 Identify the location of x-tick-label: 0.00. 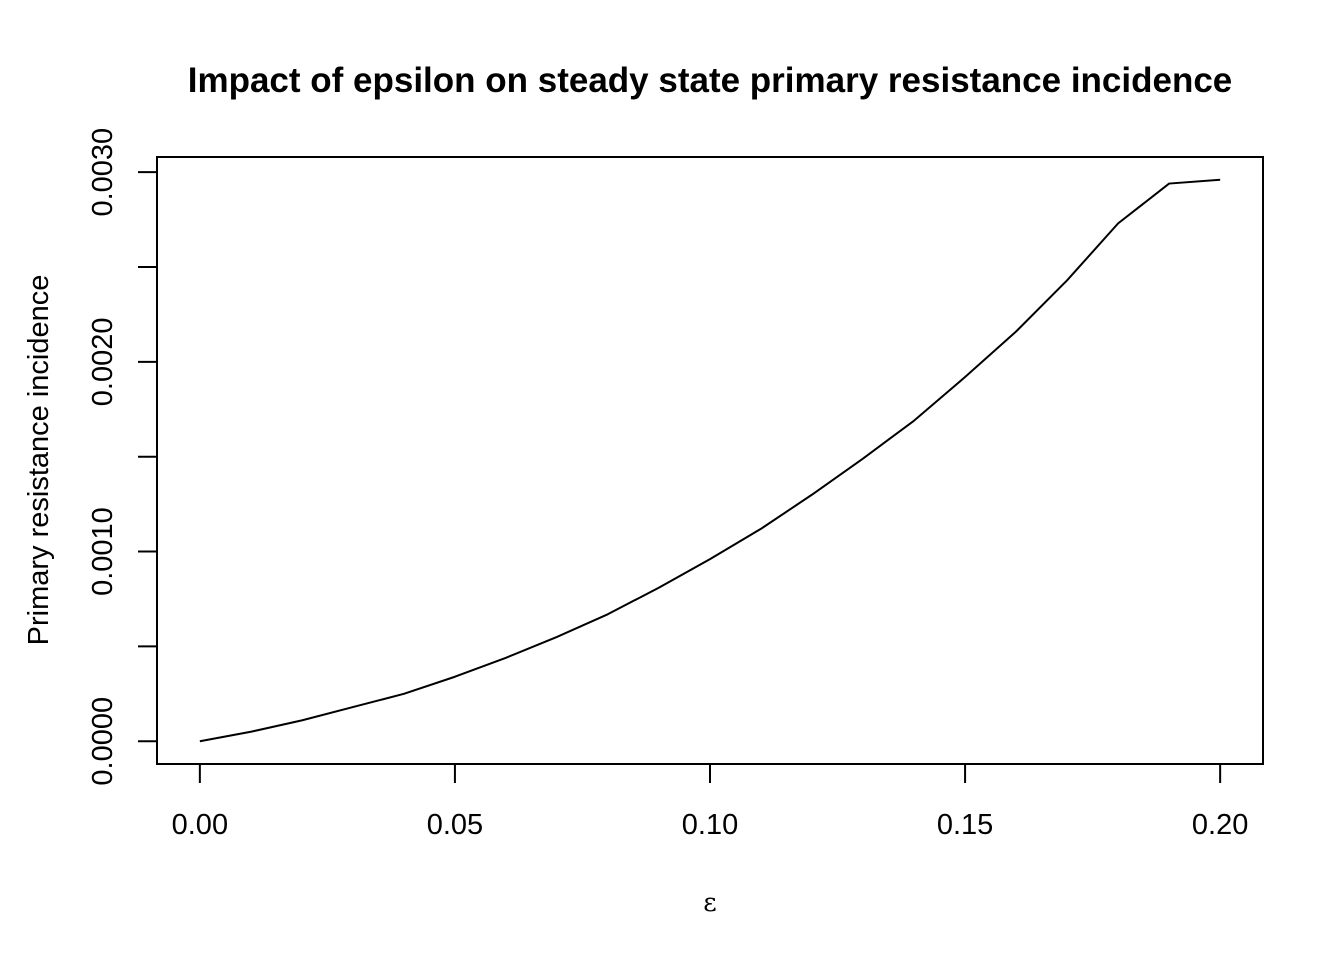
(200, 825).